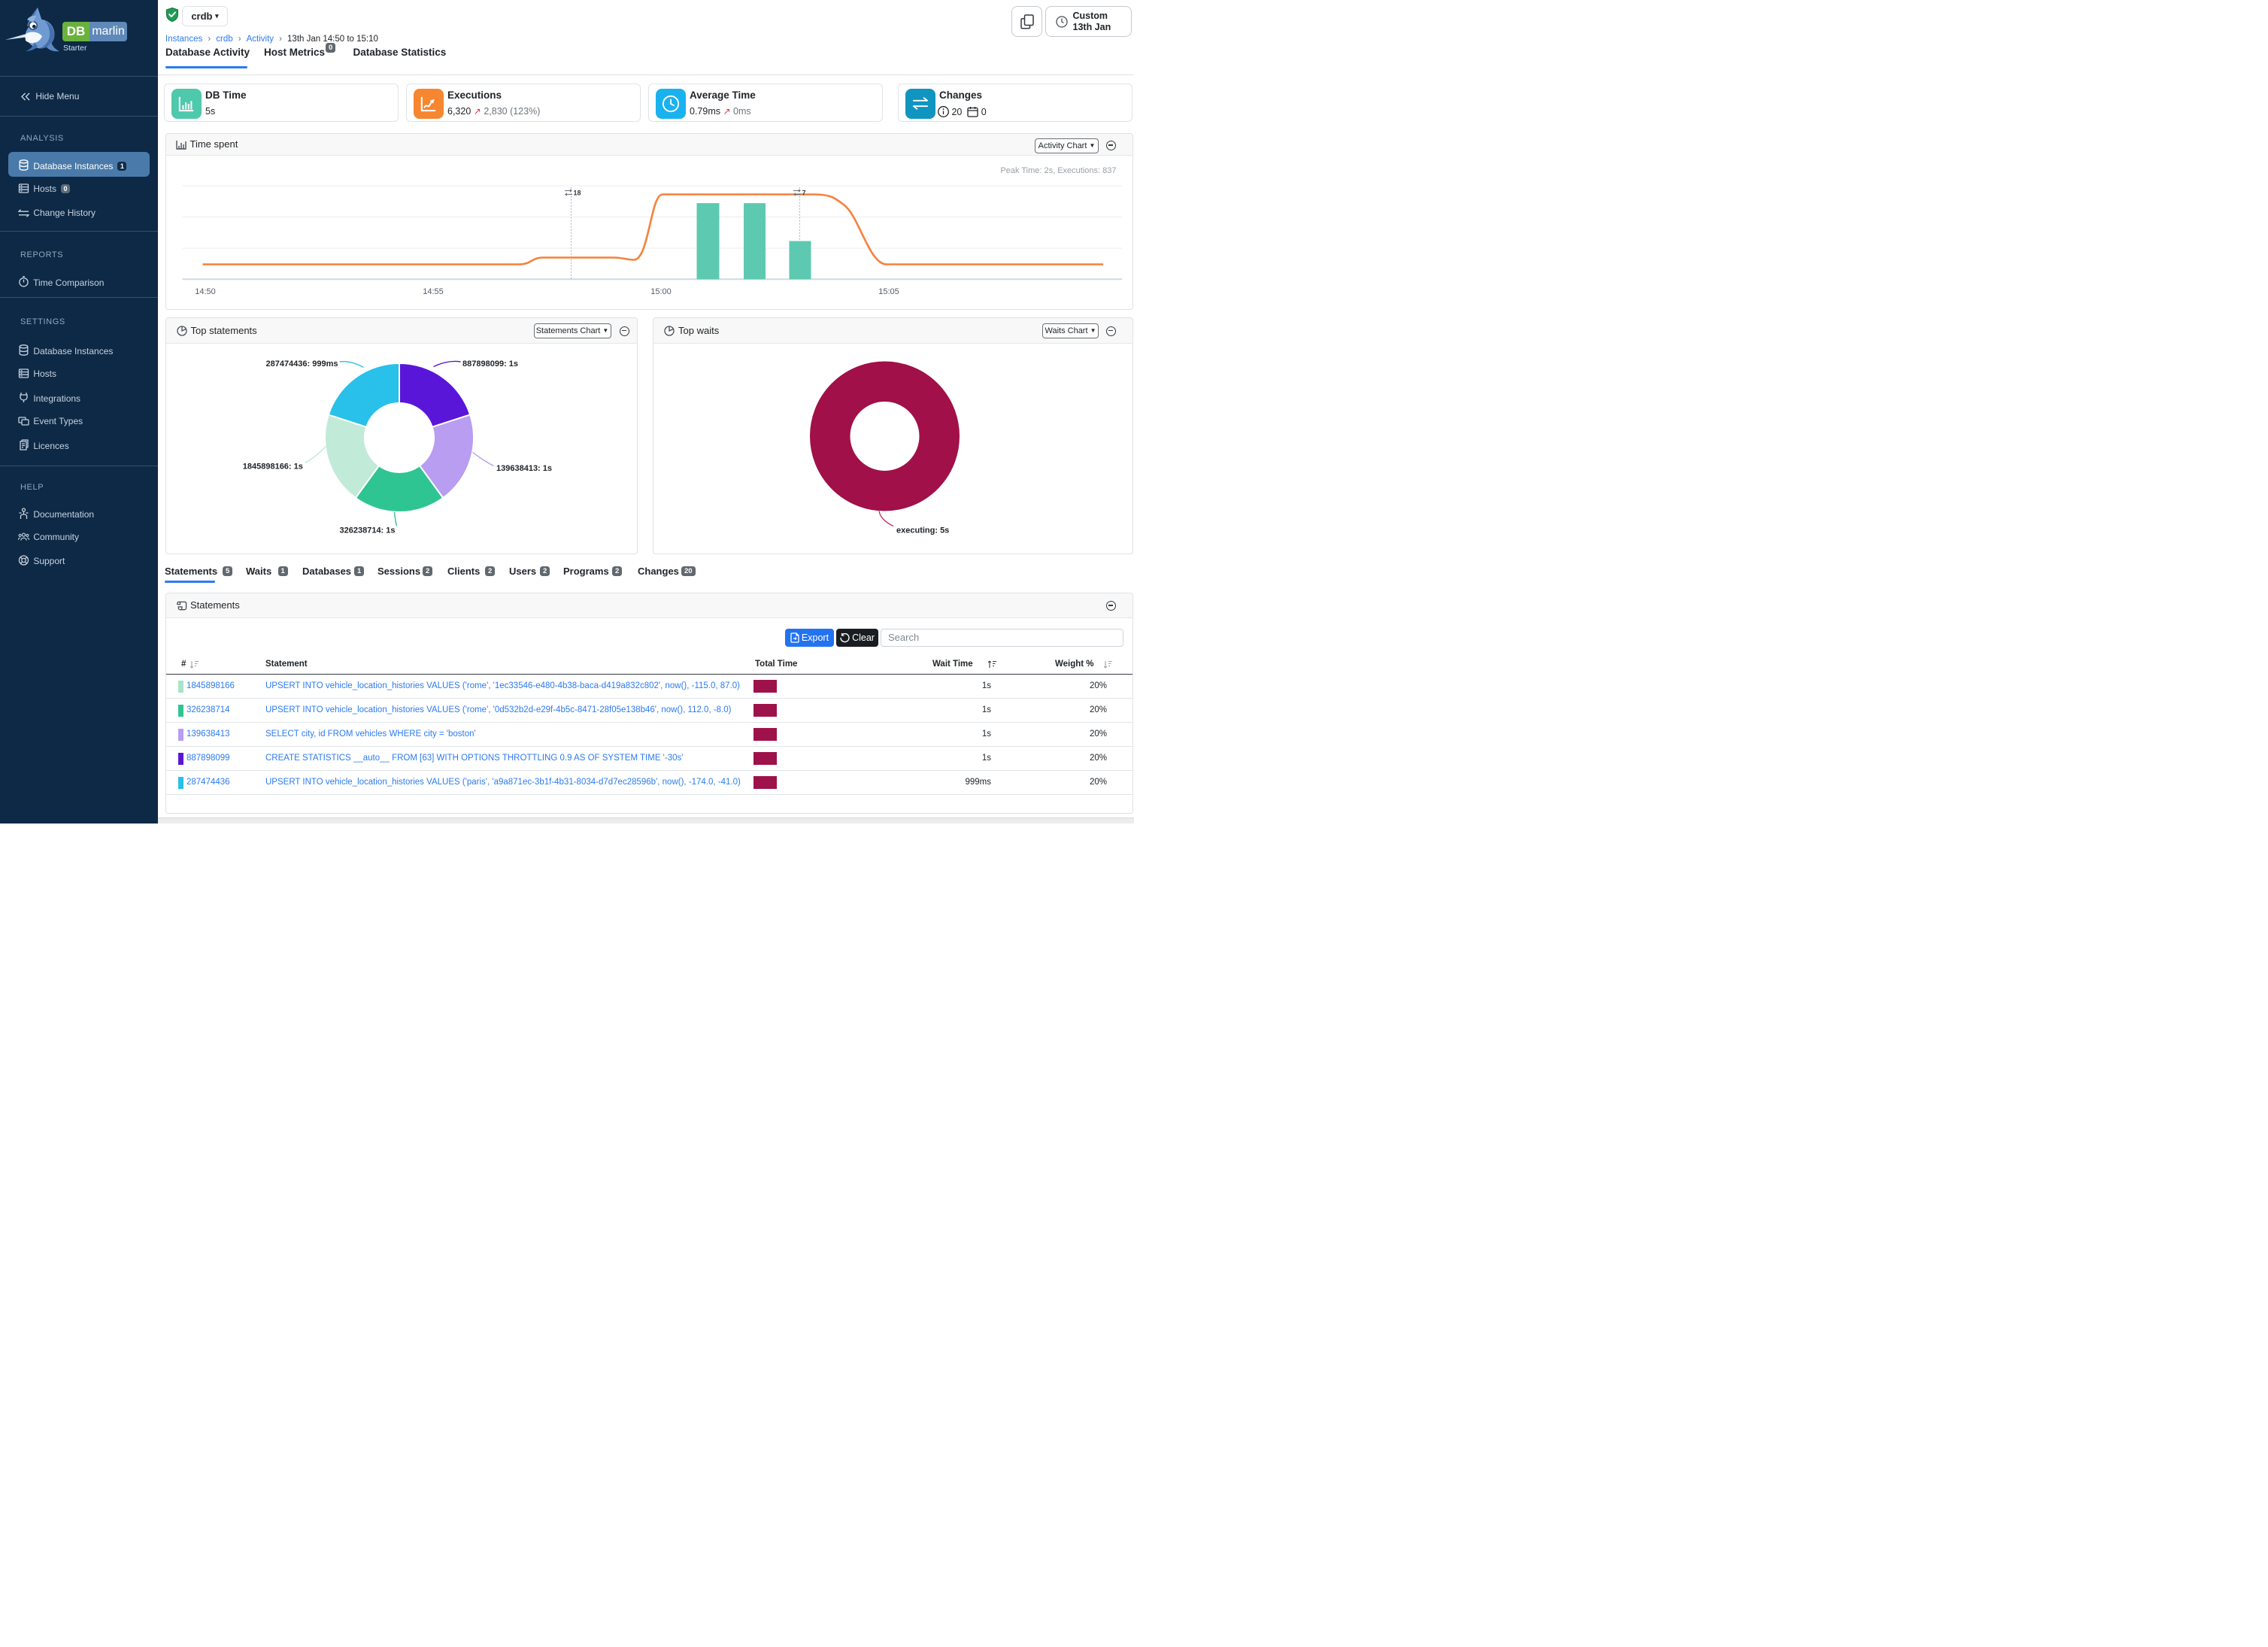 Image resolution: width=2268 pixels, height=1647 pixels. Describe the element at coordinates (1058, 170) in the screenshot. I see `svg-text: Peak Time: 2s, Executions: 837` at that location.